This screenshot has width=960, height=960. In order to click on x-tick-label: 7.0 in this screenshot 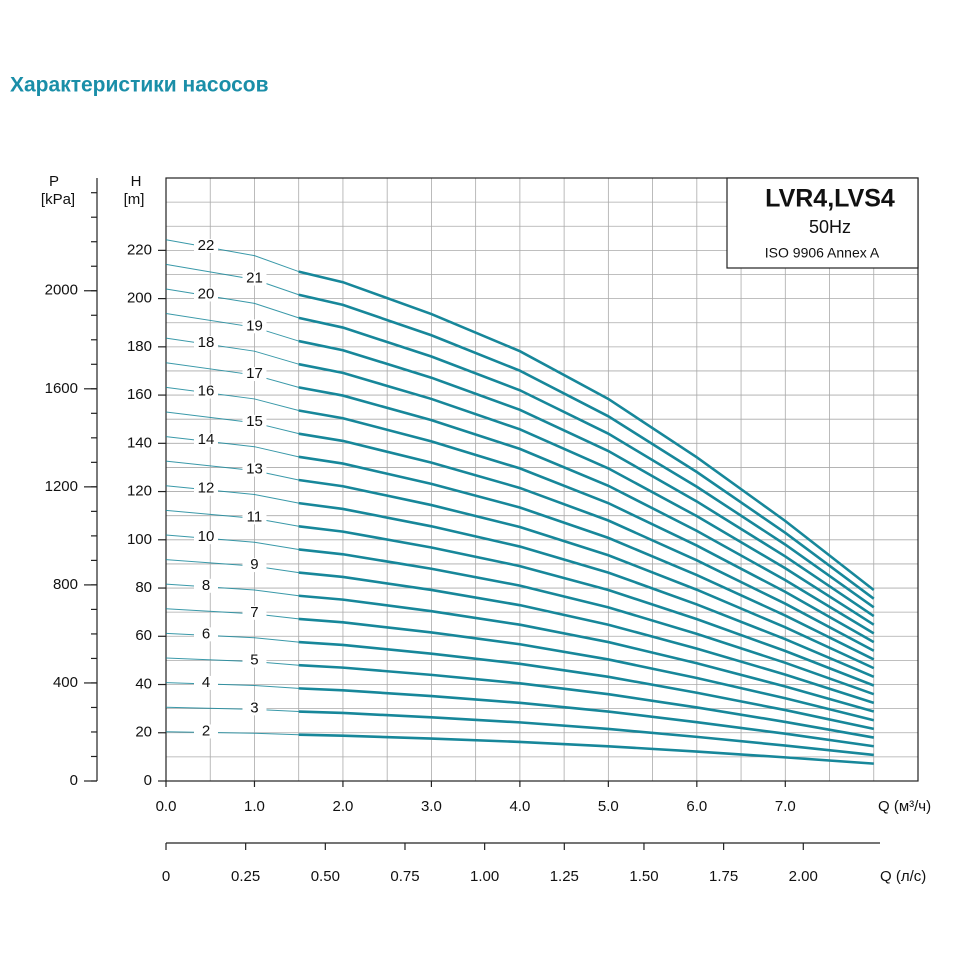, I will do `click(785, 806)`.